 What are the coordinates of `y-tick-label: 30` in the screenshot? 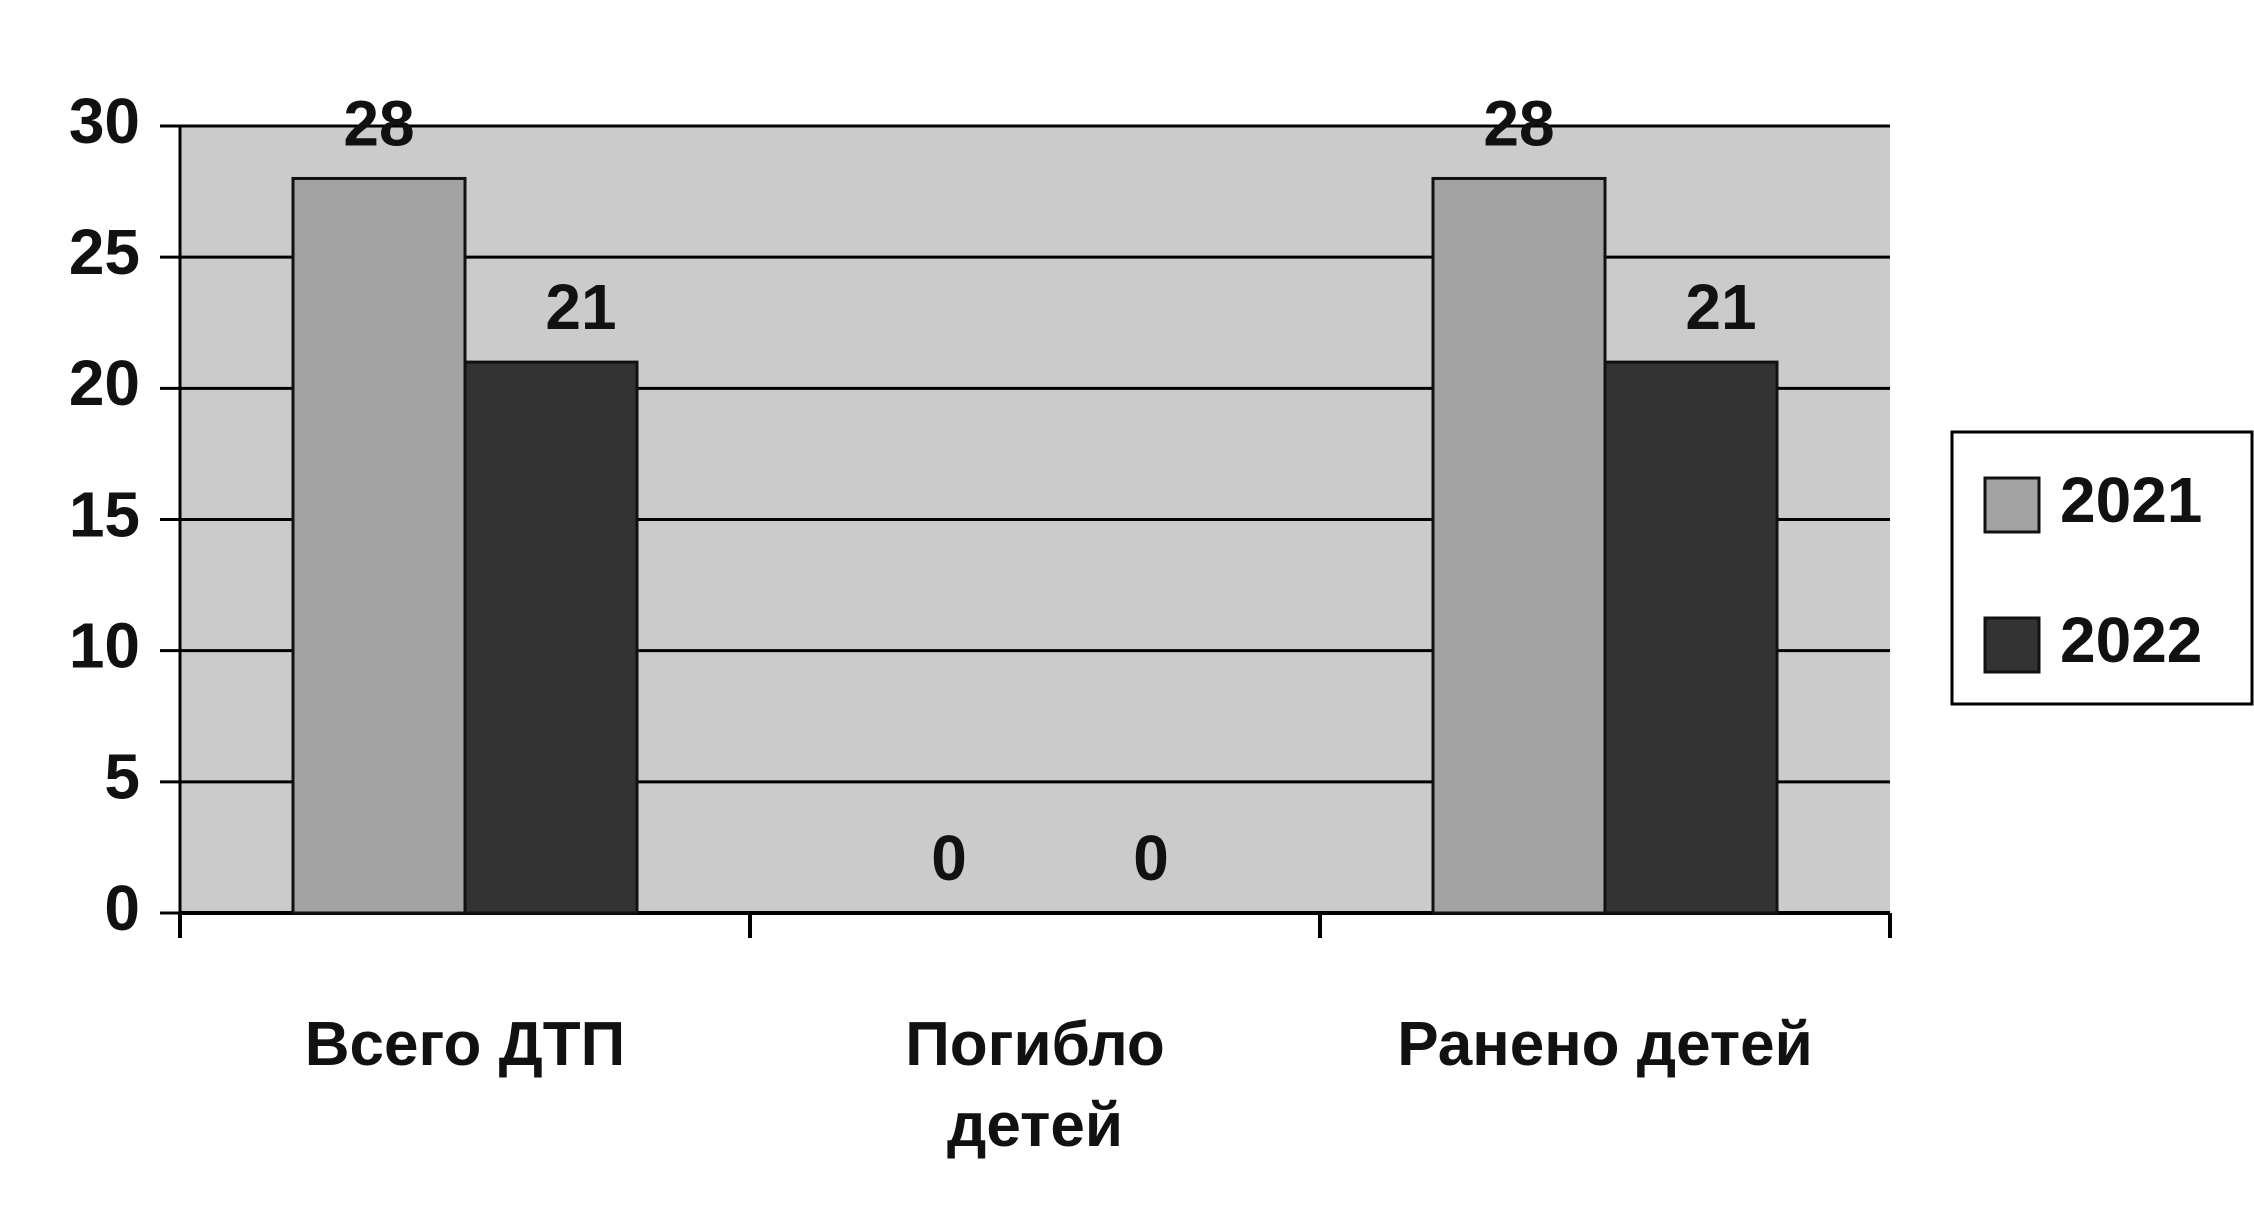 It's located at (104, 121).